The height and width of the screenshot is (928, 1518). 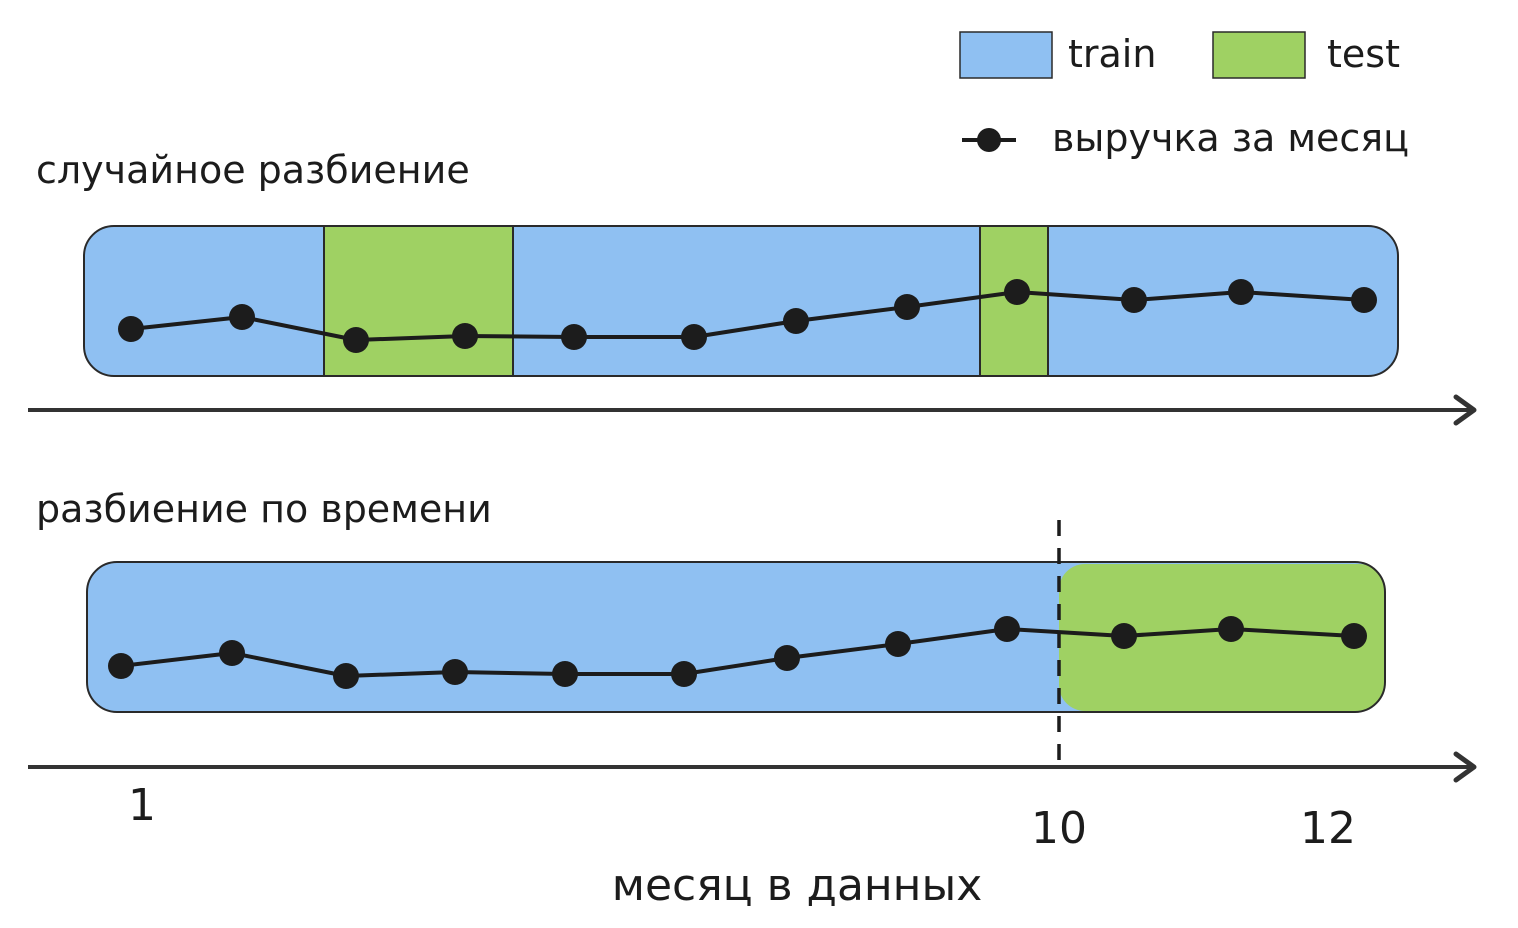 What do you see at coordinates (1112, 54) in the screenshot?
I see `legend-train-label: train` at bounding box center [1112, 54].